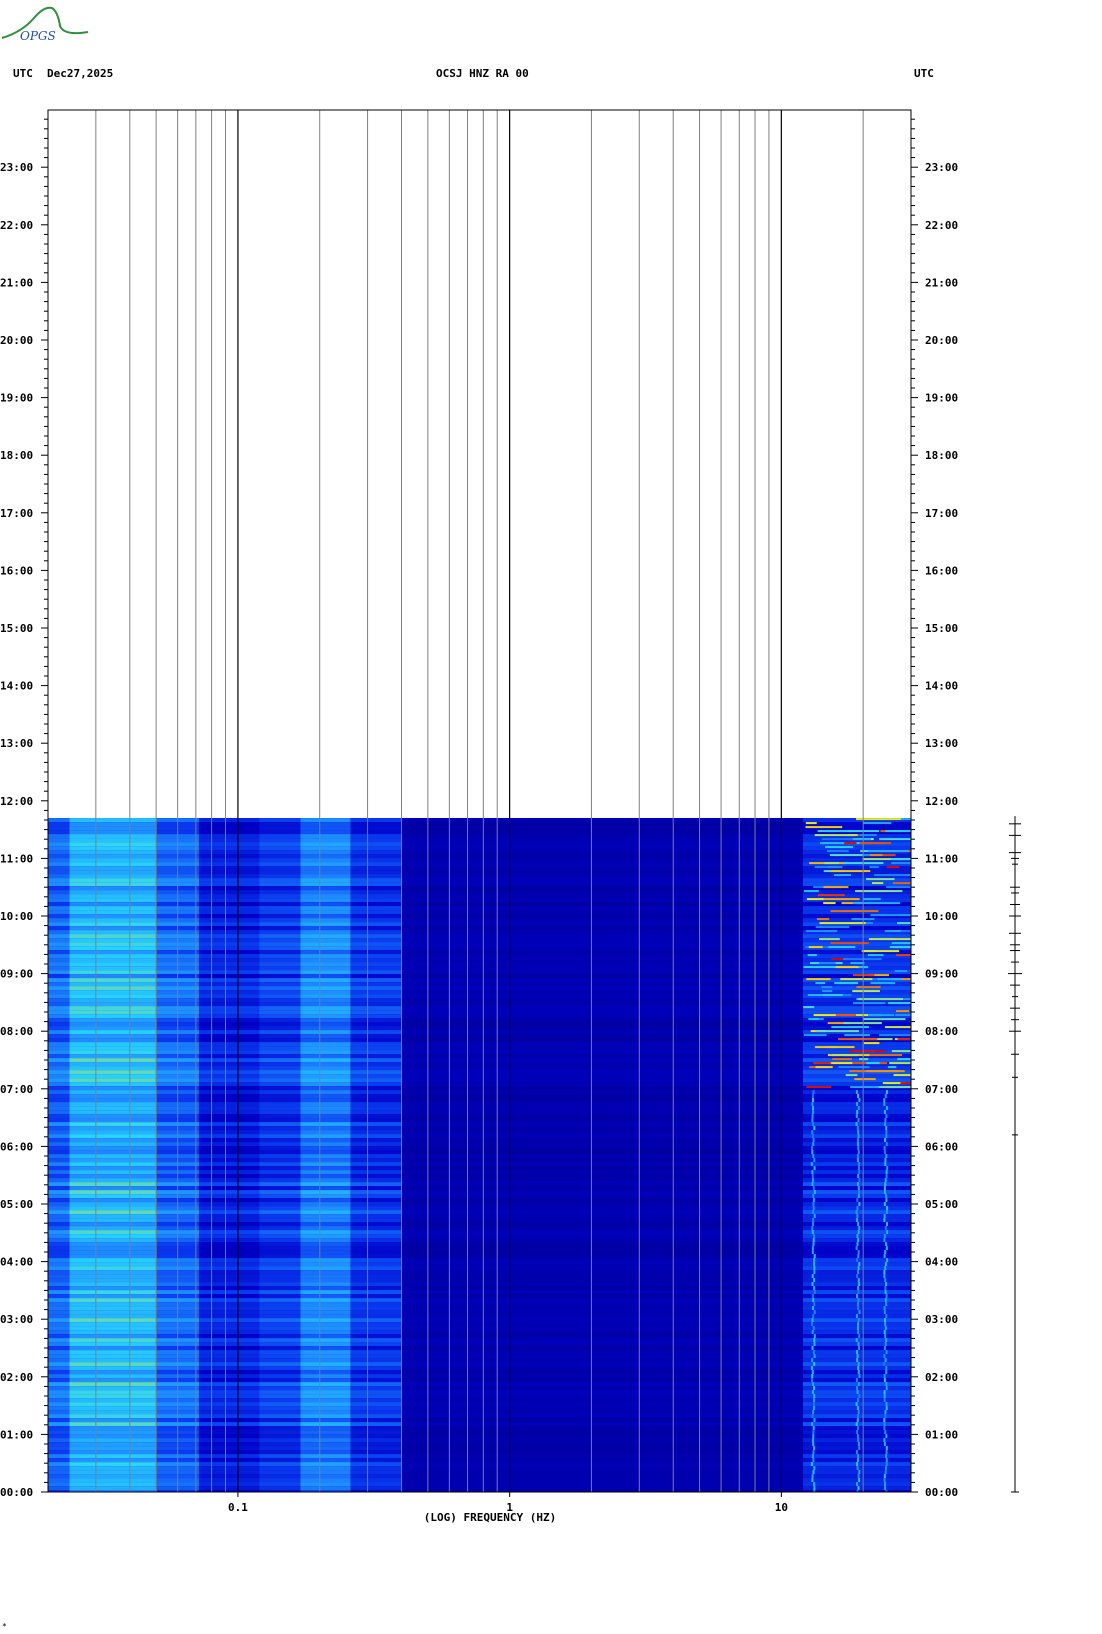 The image size is (1102, 1634). I want to click on y-tick-label-left: 04:00, so click(16, 1262).